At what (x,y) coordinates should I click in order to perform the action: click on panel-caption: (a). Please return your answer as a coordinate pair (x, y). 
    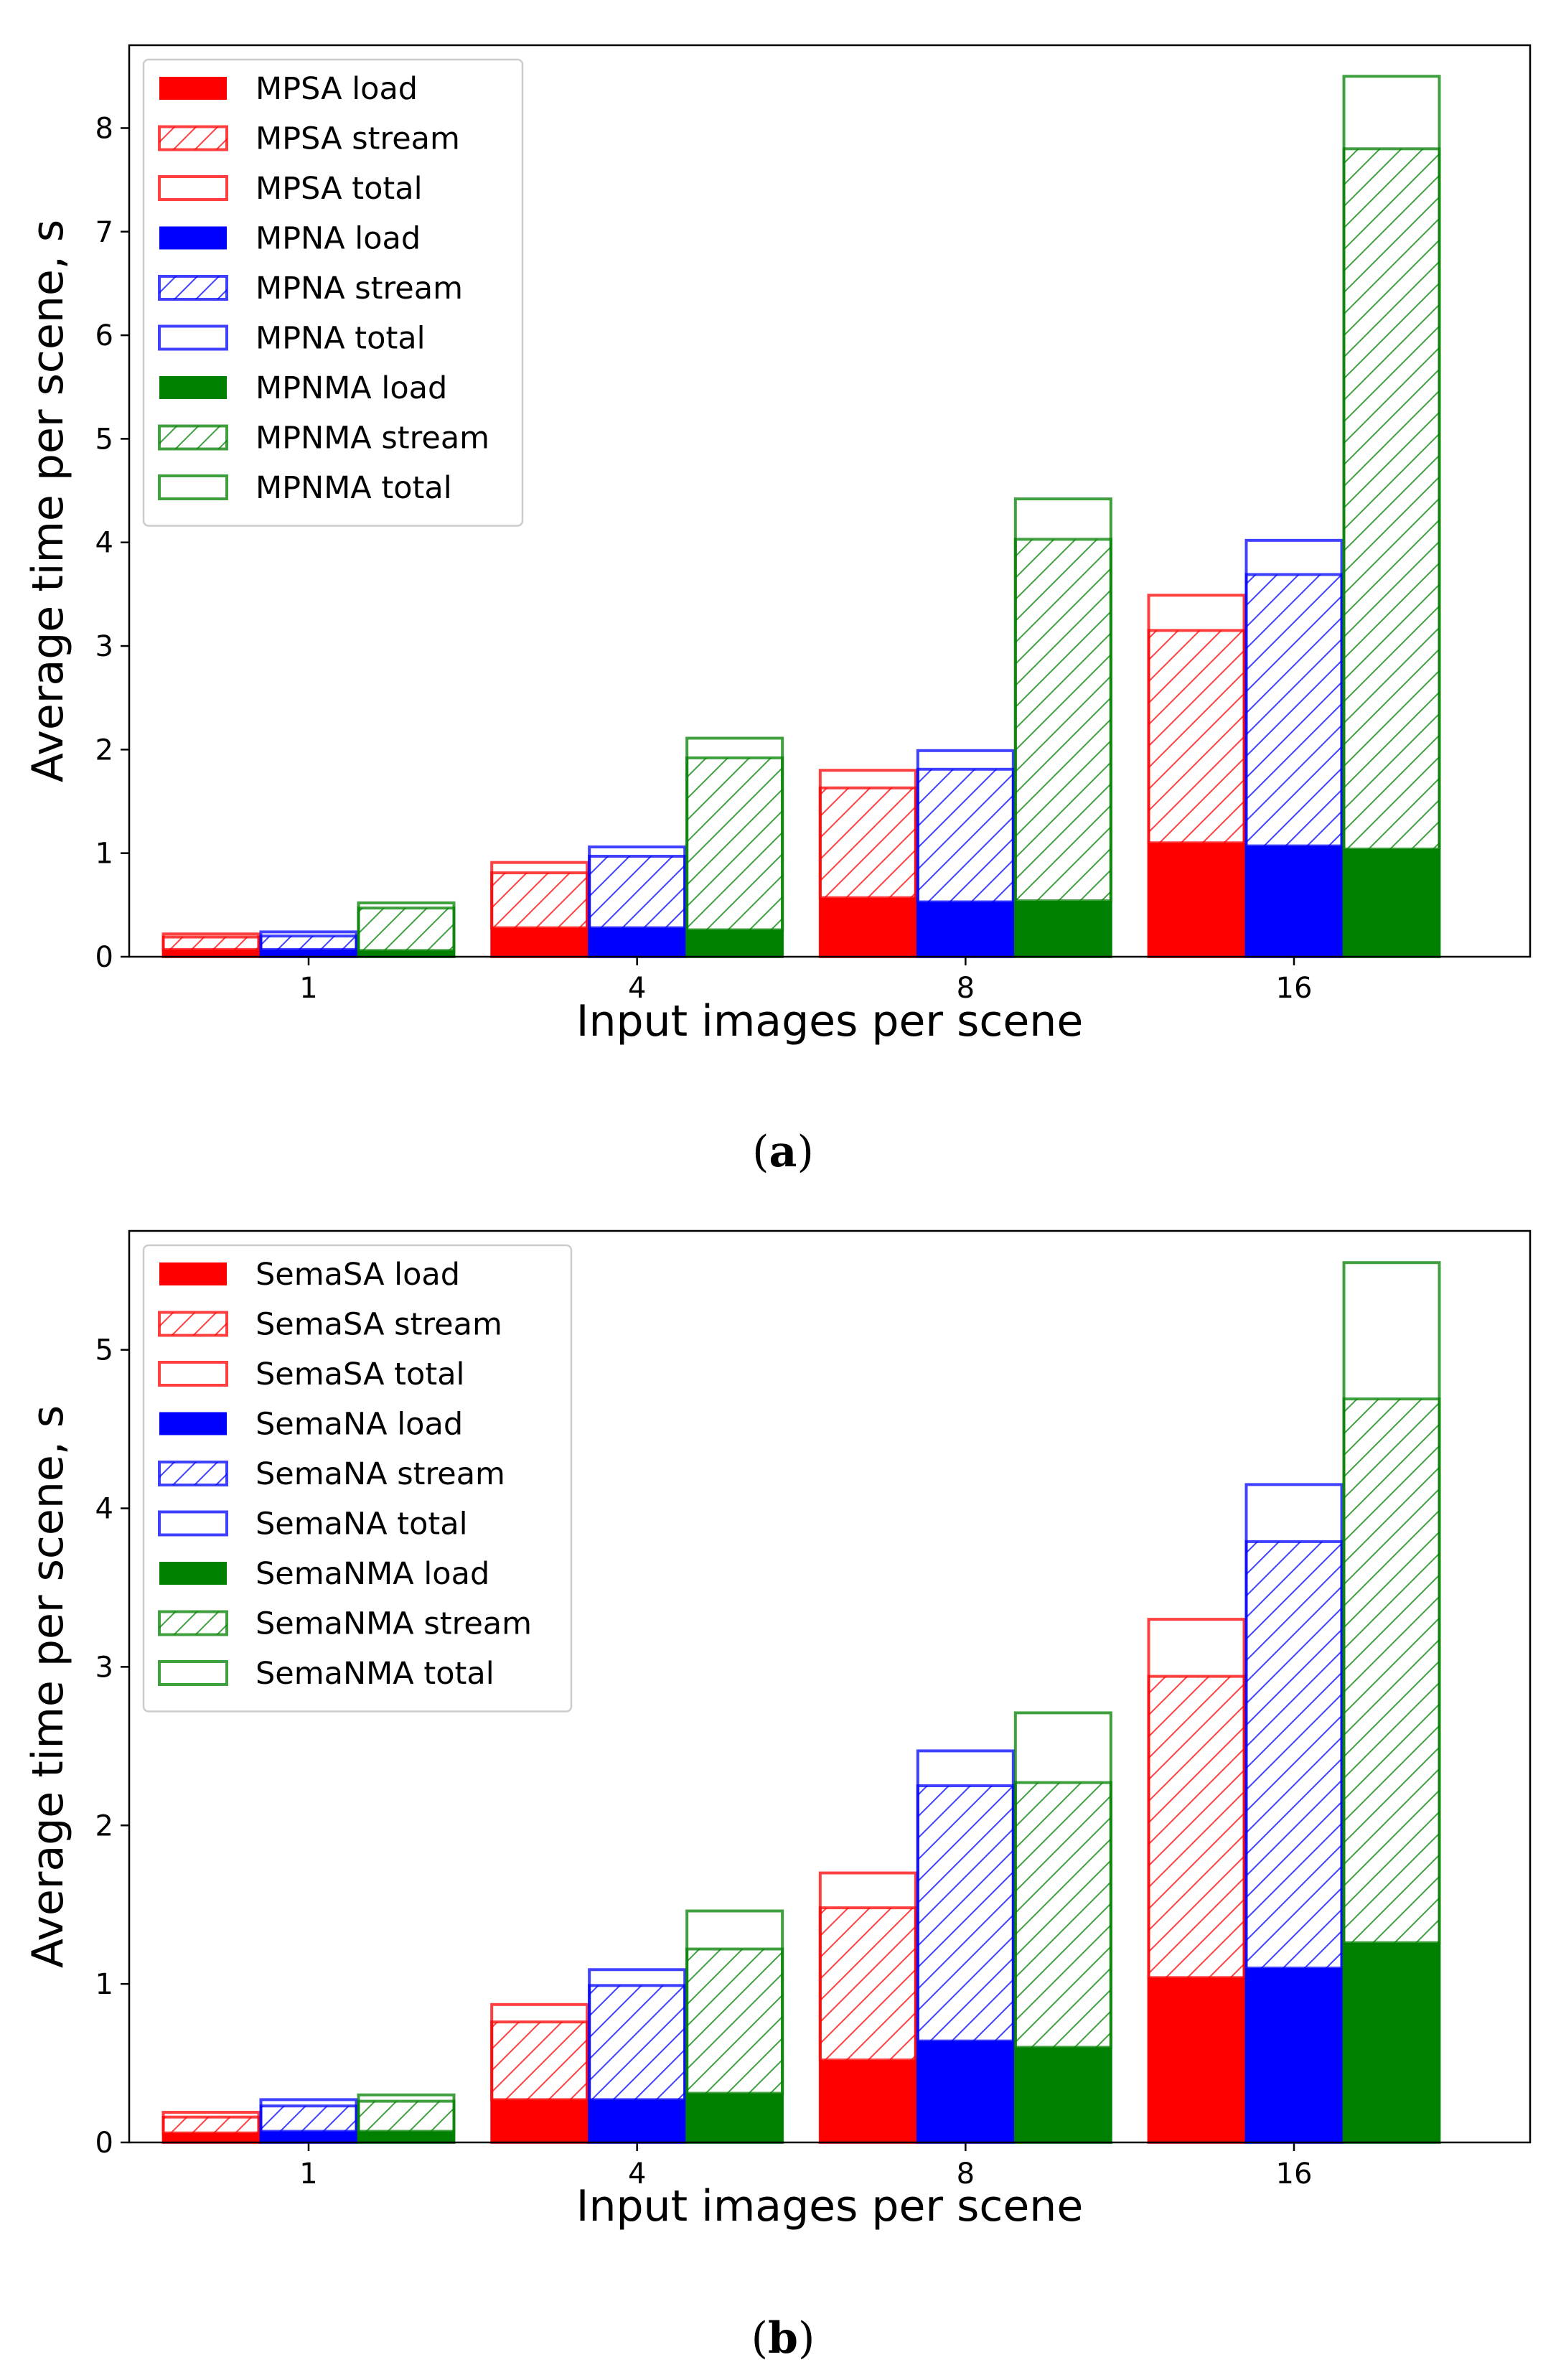
    Looking at the image, I should click on (783, 1152).